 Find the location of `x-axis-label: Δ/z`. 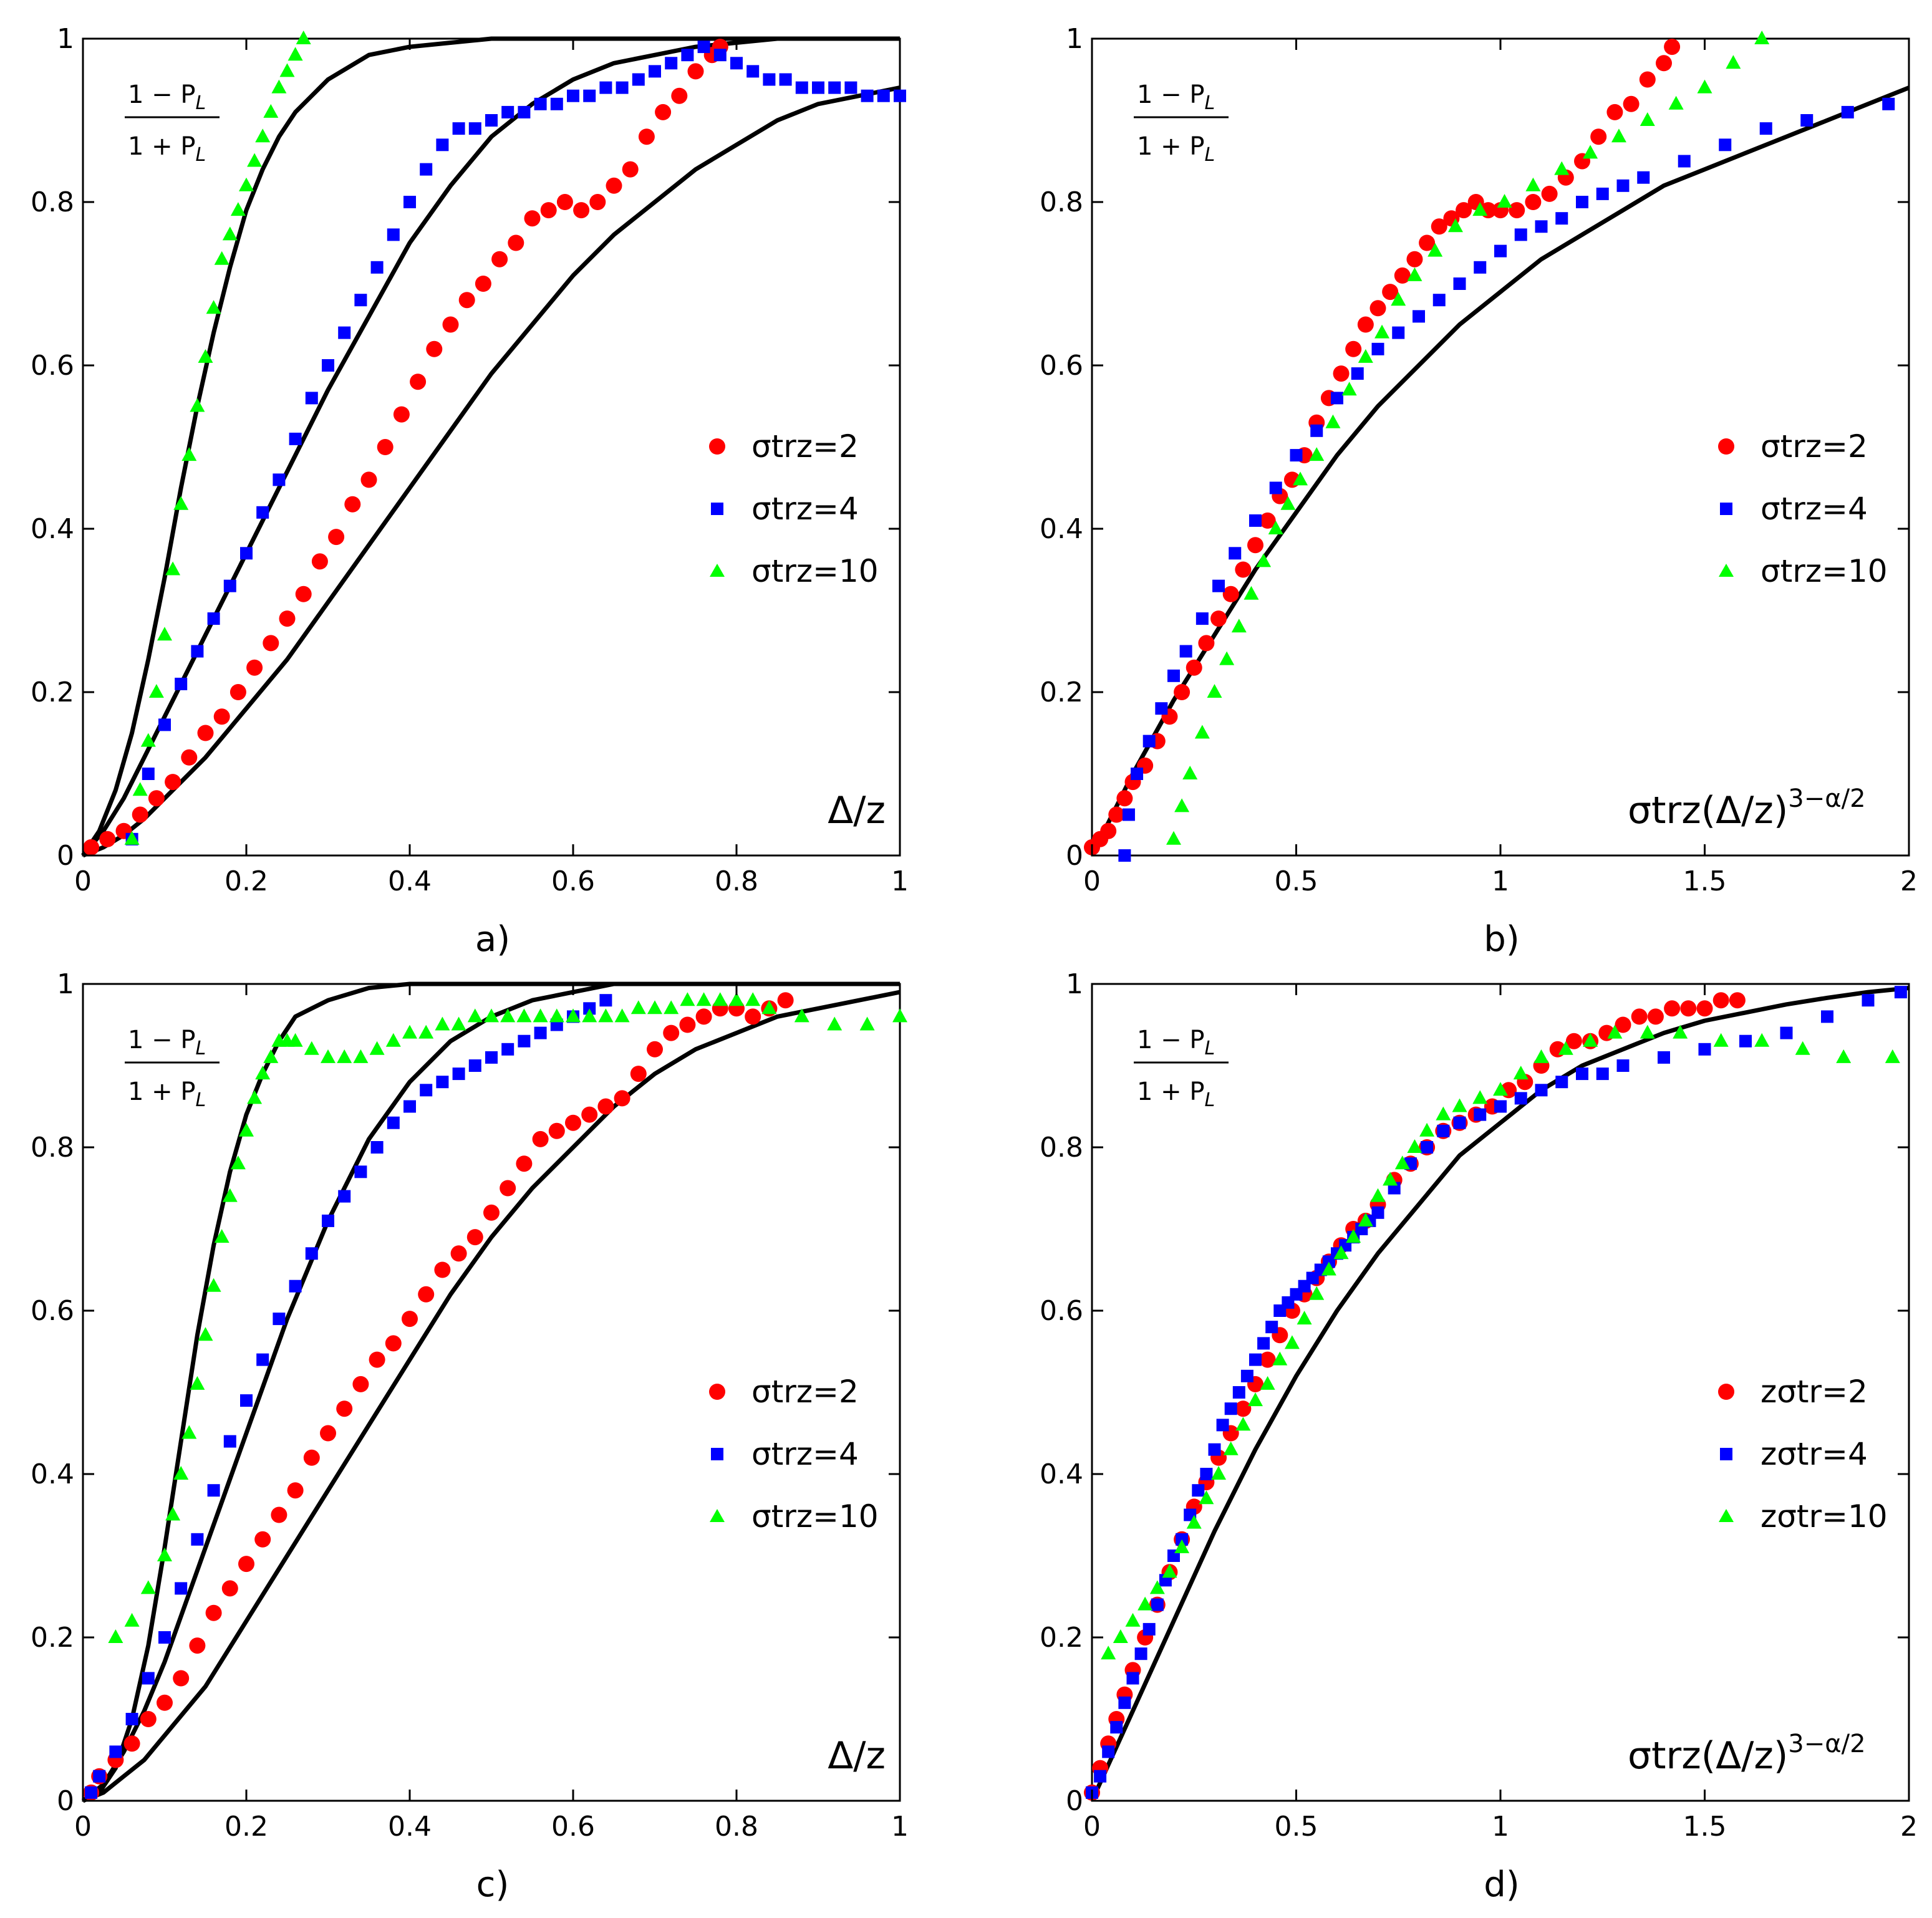

x-axis-label: Δ/z is located at coordinates (857, 1756).